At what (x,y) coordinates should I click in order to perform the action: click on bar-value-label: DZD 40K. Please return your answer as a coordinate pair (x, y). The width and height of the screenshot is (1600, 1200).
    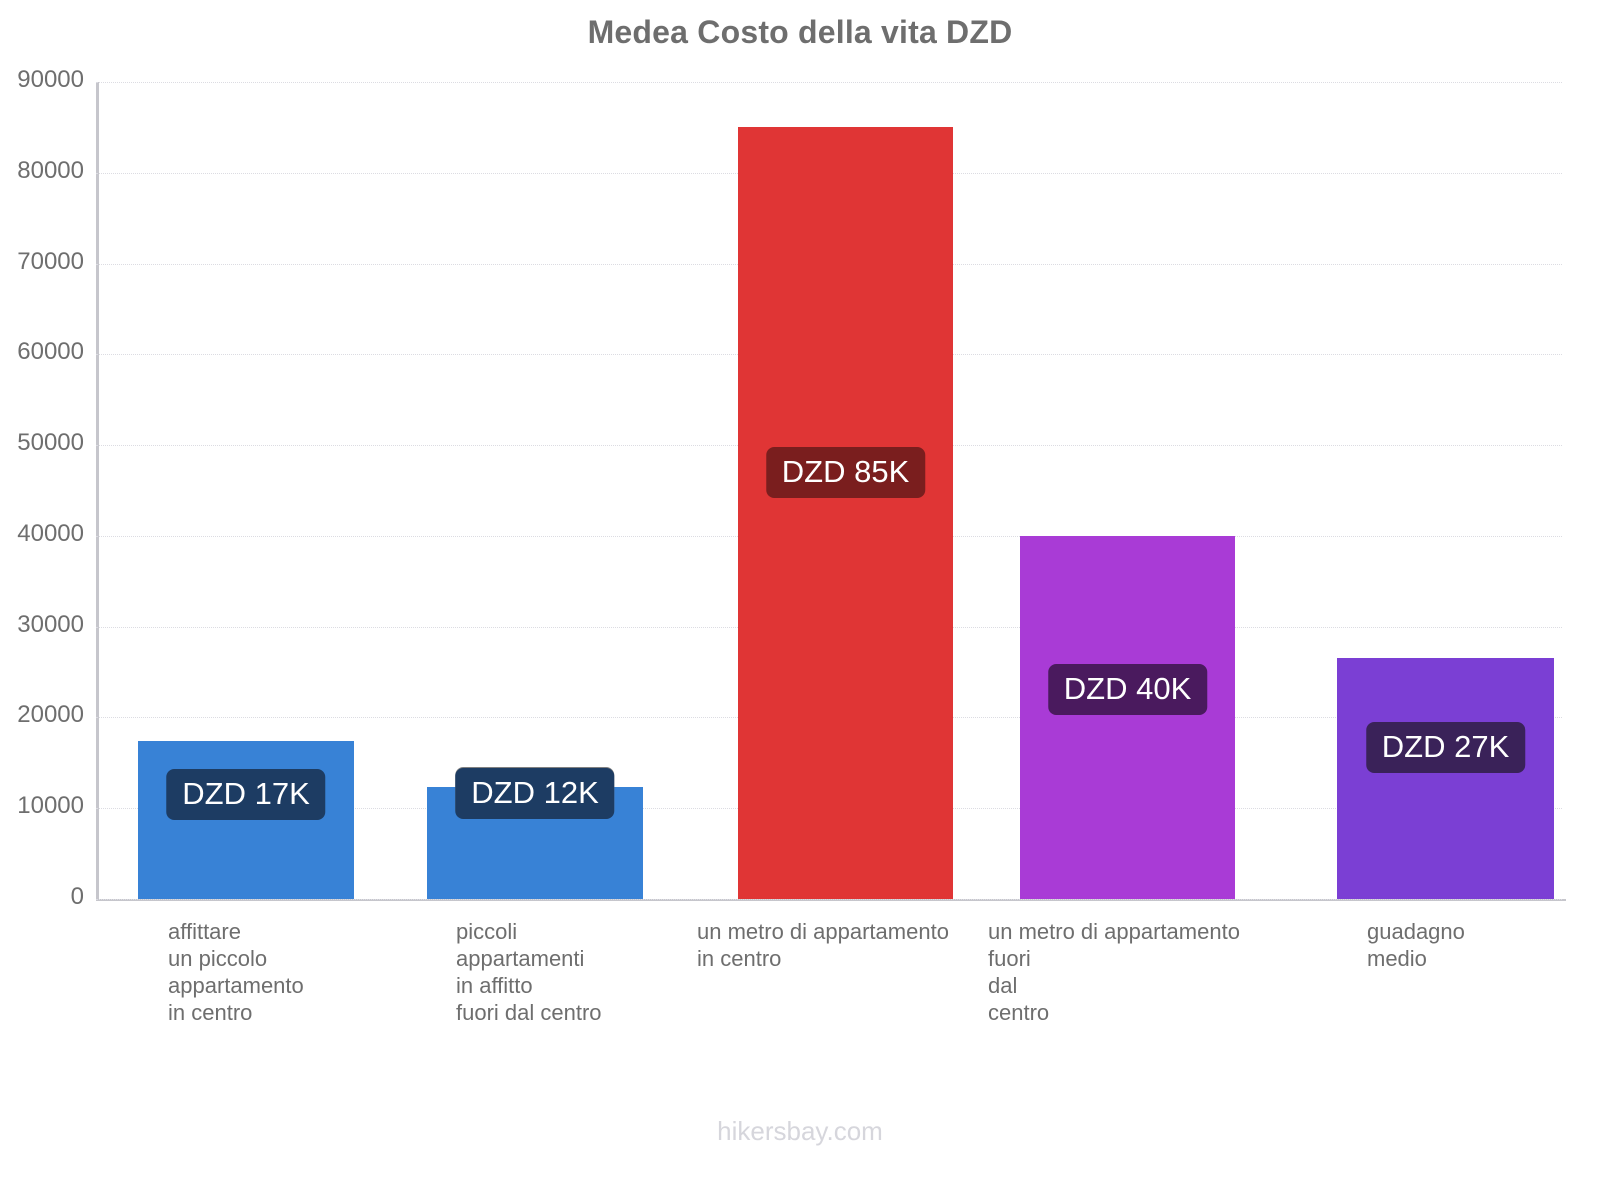
    Looking at the image, I should click on (1127, 689).